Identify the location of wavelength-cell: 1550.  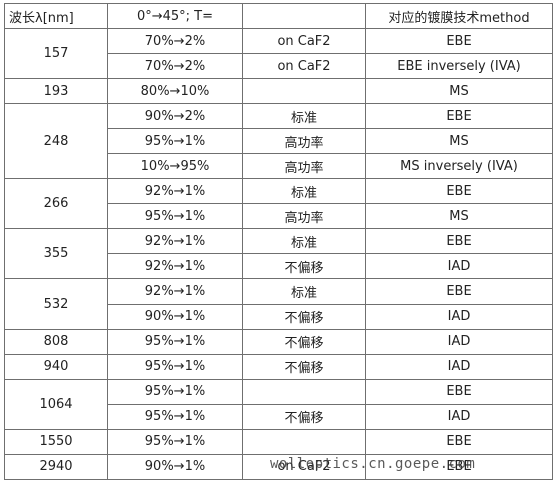
(56, 441).